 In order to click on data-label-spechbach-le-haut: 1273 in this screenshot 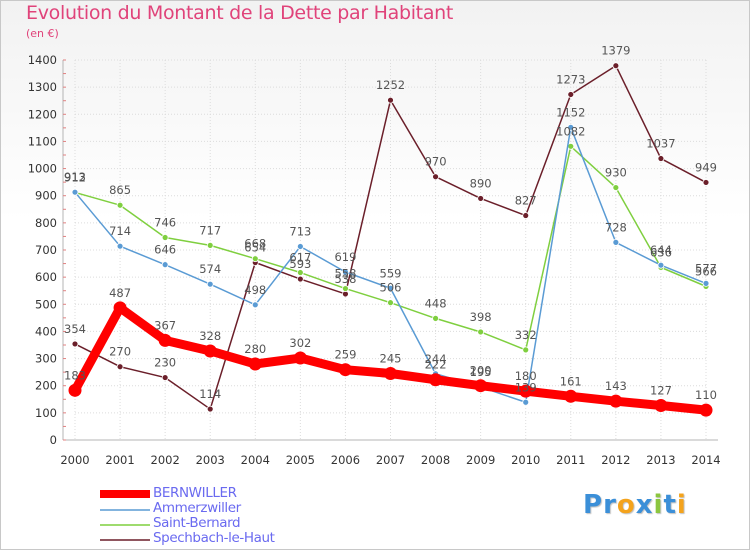, I will do `click(570, 79)`.